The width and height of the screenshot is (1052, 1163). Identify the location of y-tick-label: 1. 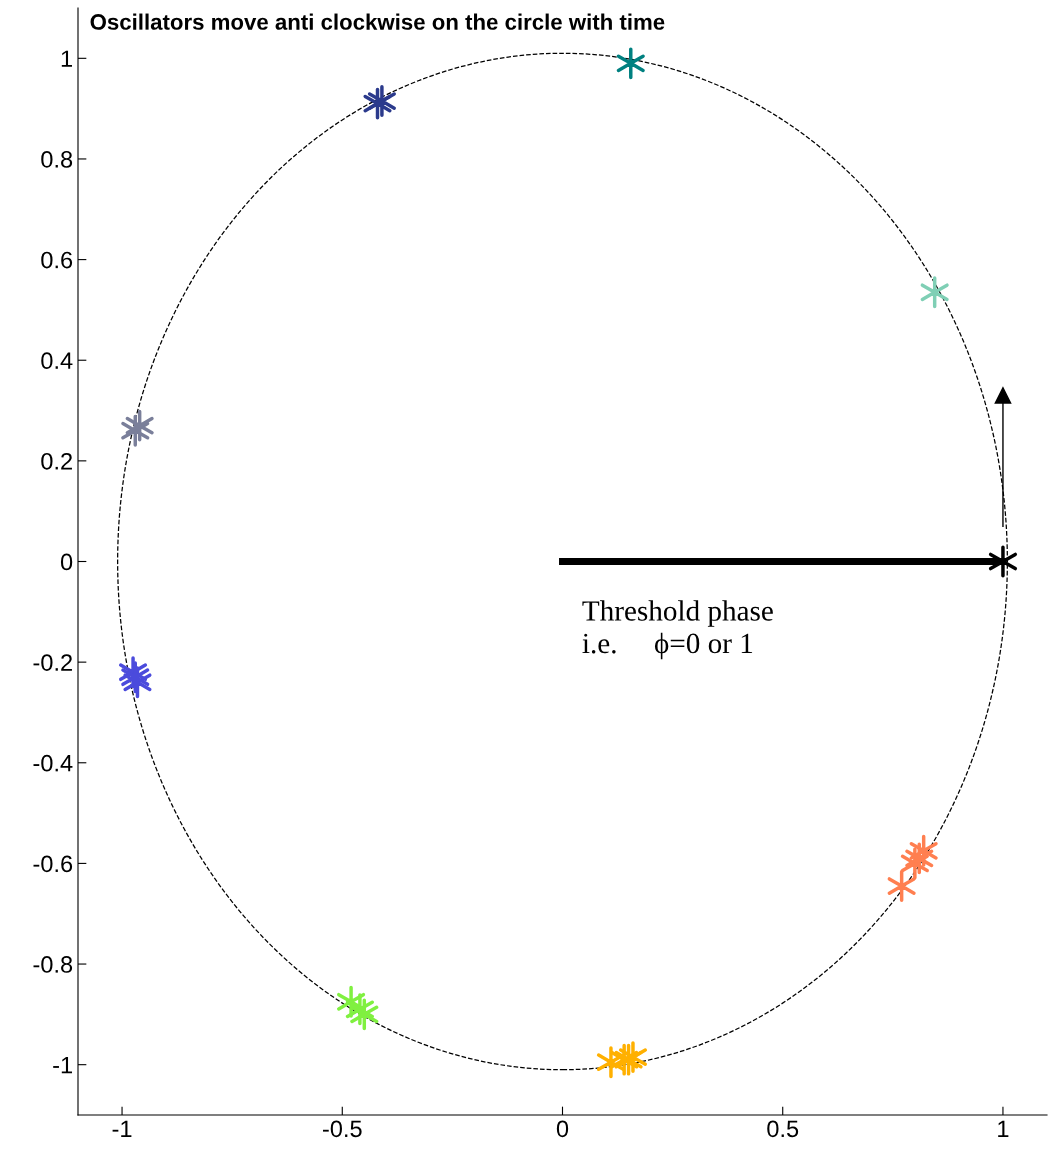
(66, 58).